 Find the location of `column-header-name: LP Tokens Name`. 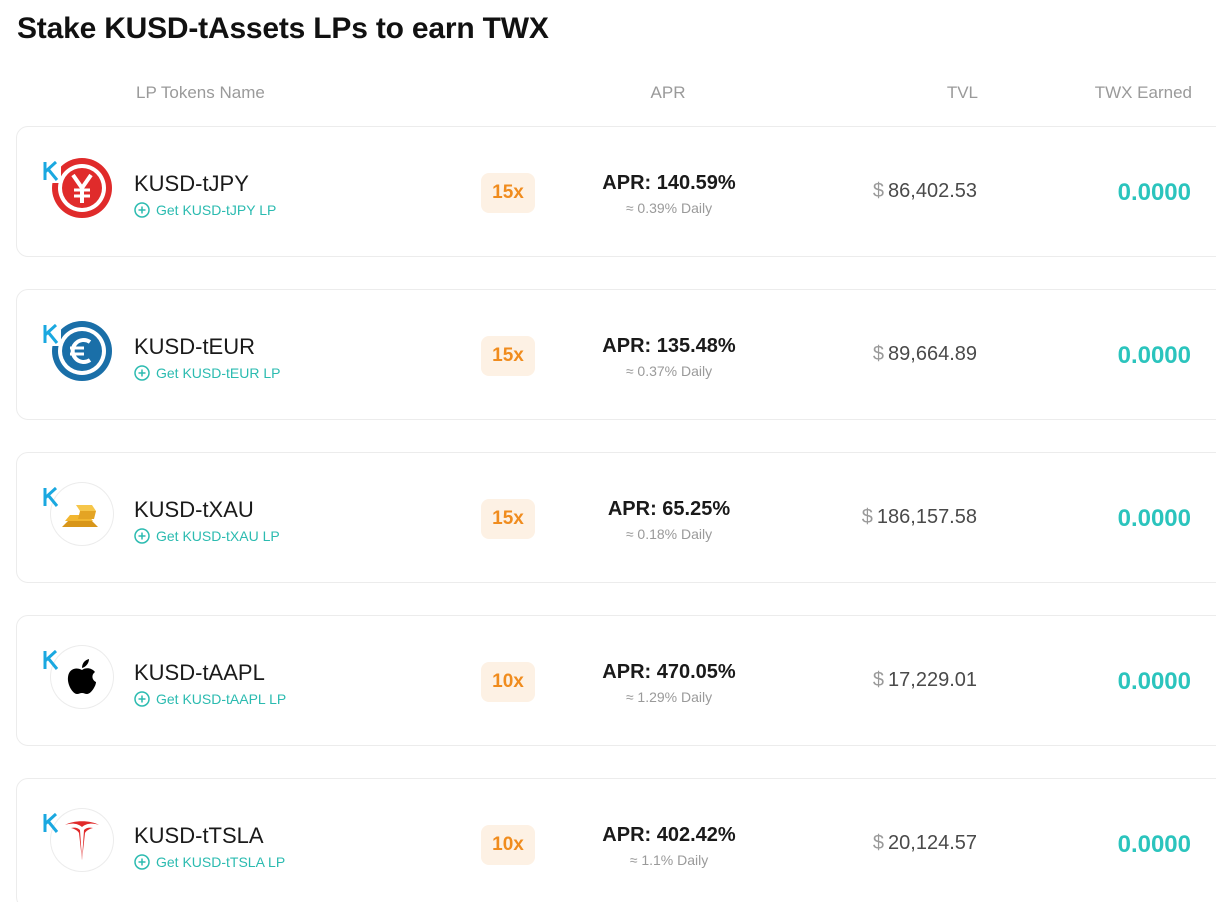

column-header-name: LP Tokens Name is located at coordinates (200, 92).